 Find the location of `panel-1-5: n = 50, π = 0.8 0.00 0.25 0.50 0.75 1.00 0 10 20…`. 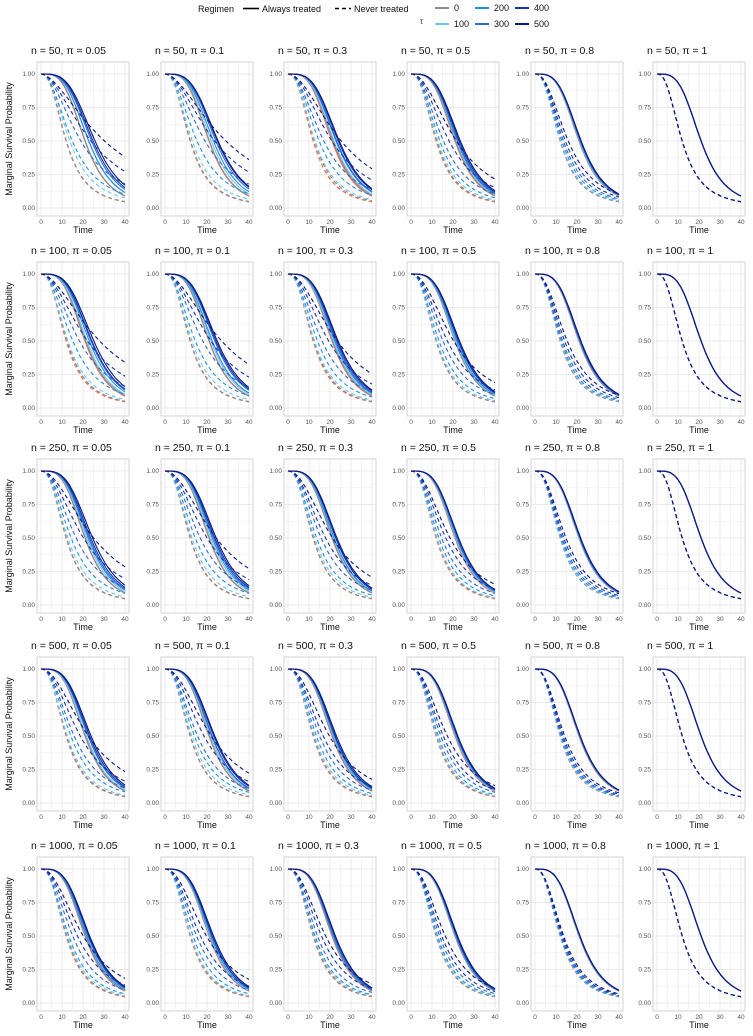

panel-1-5: n = 50, π = 0.8 0.00 0.25 0.50 0.75 1.00 0 10 20… is located at coordinates (570, 140).